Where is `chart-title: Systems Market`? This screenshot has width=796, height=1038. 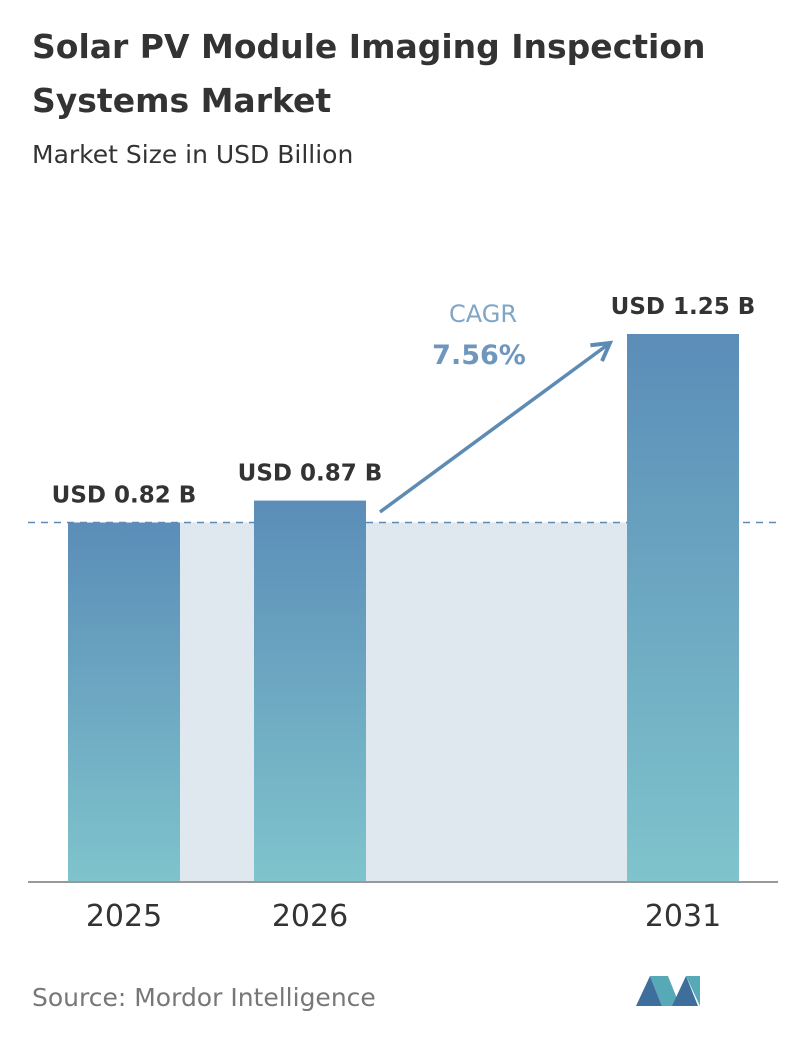 chart-title: Systems Market is located at coordinates (181, 100).